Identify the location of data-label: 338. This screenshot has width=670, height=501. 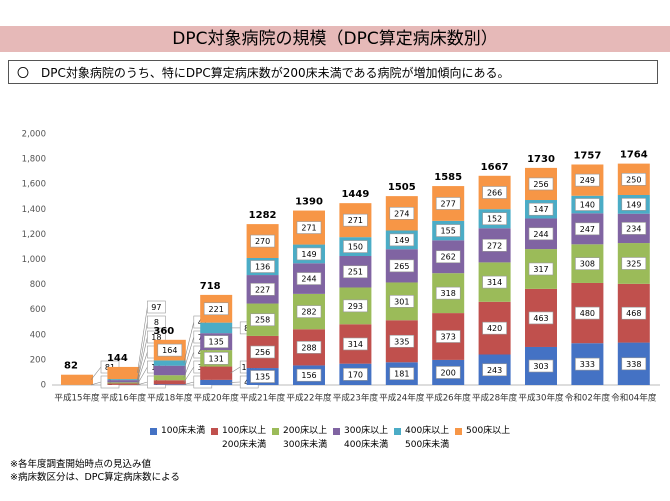
(633, 364).